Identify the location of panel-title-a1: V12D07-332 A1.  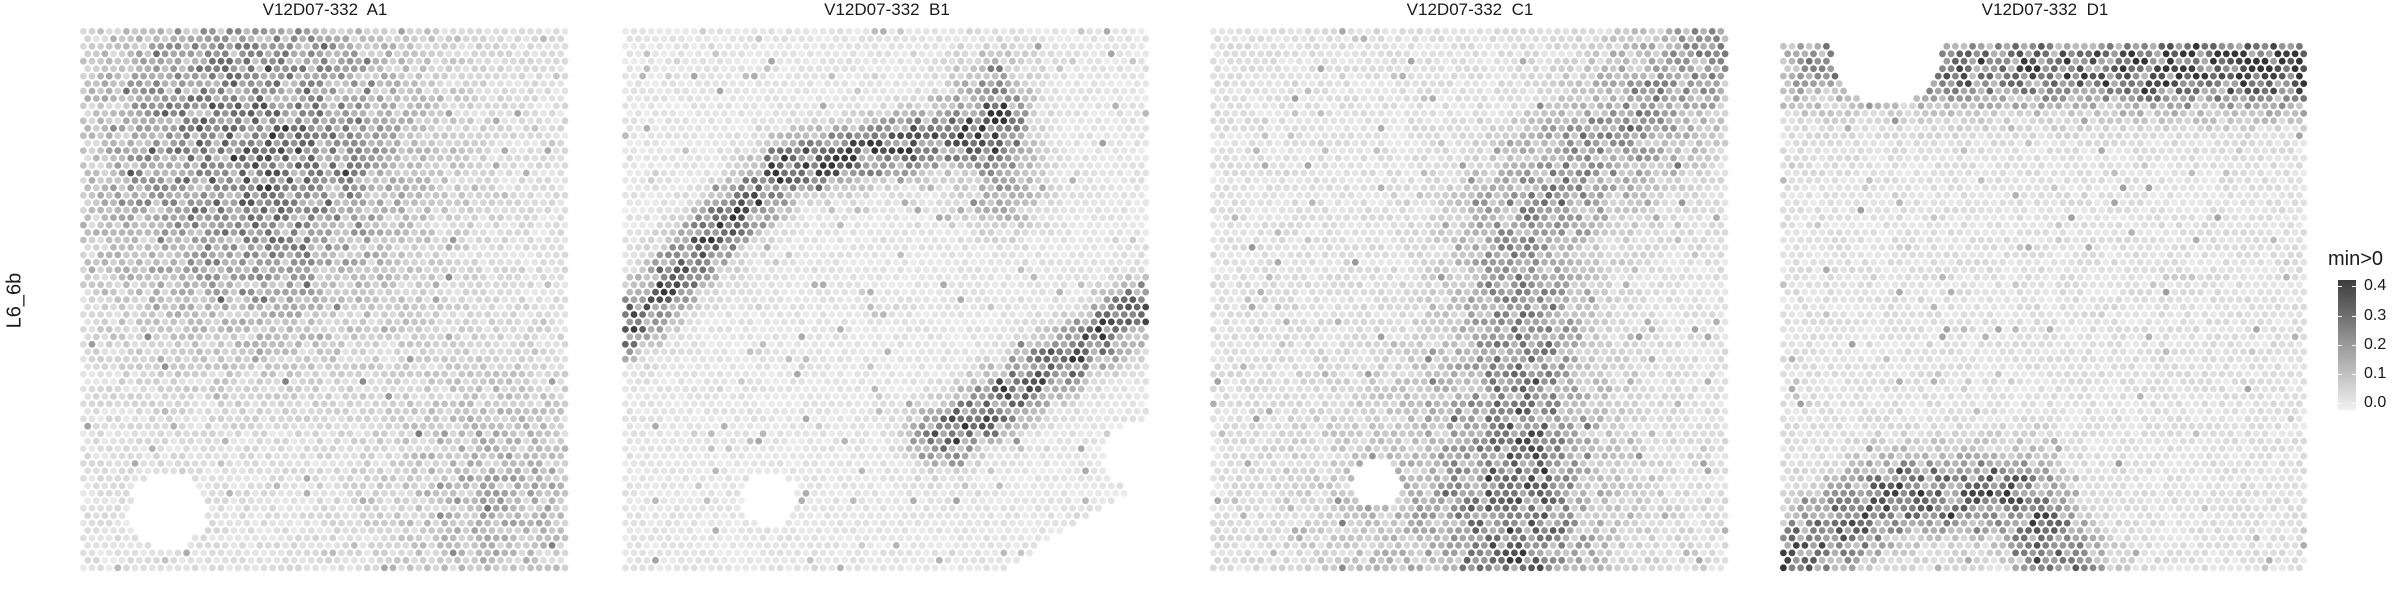
(325, 9).